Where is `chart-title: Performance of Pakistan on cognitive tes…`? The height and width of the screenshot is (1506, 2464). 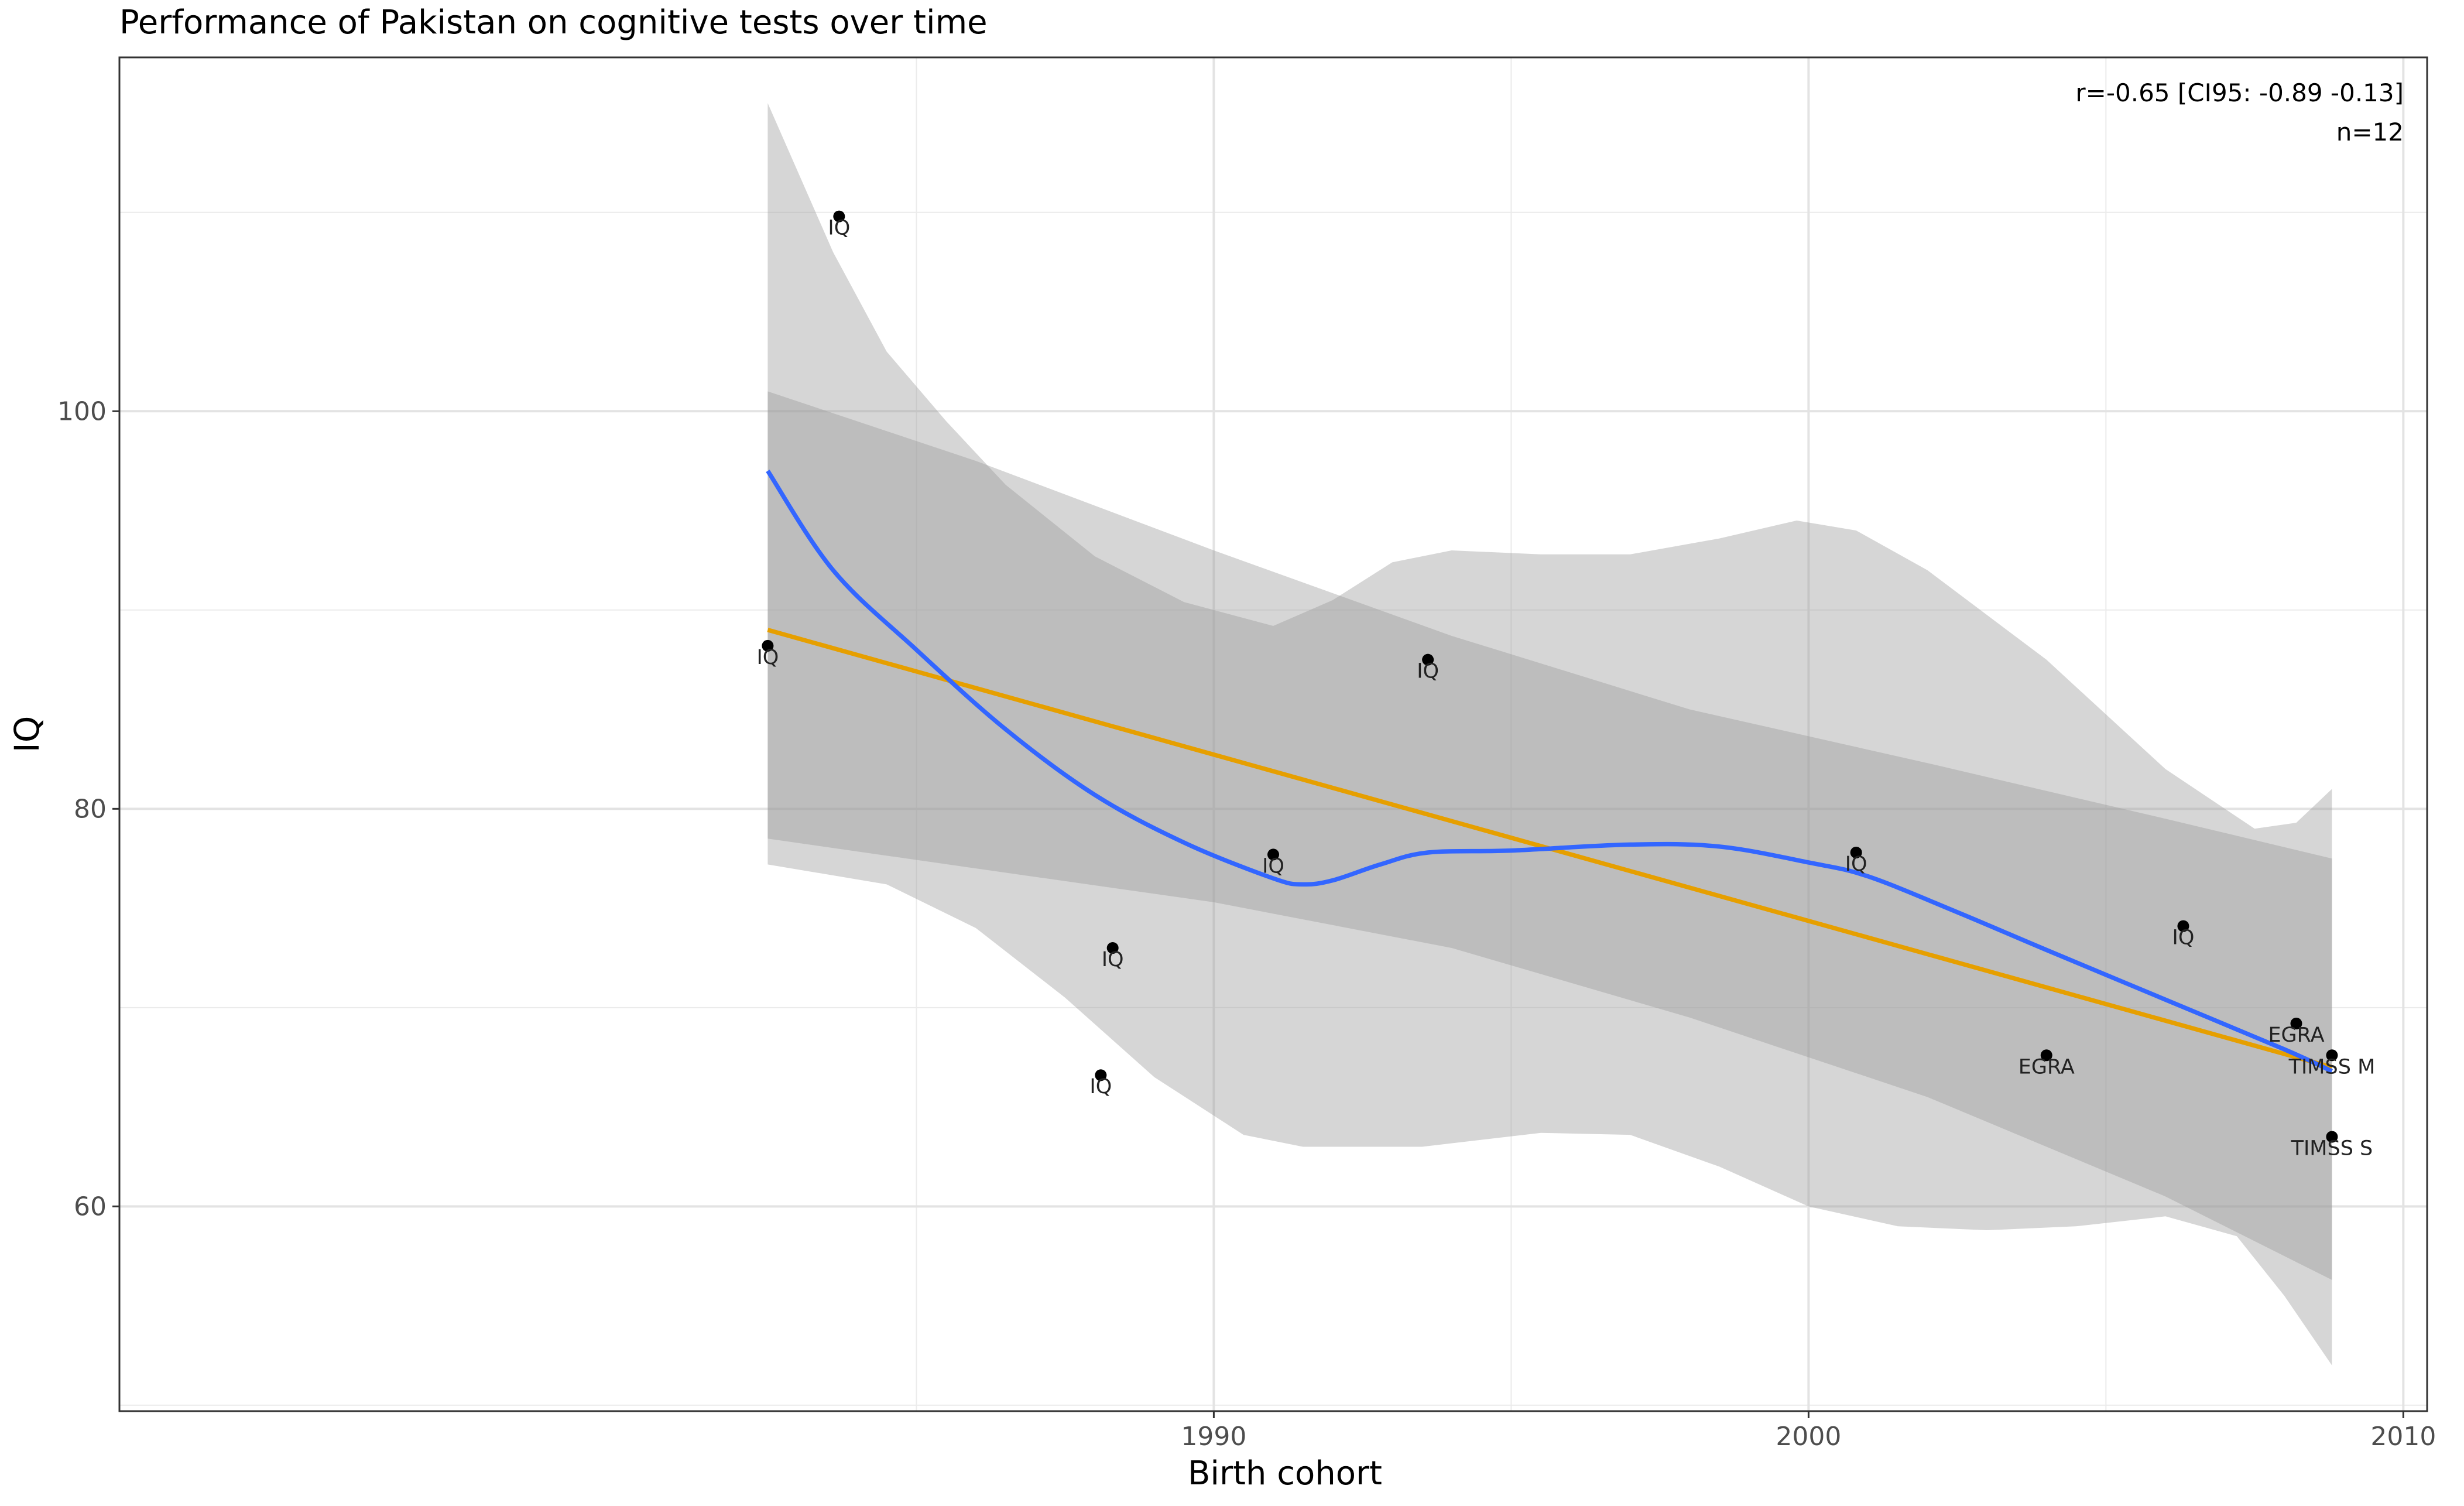 chart-title: Performance of Pakistan on cognitive tes… is located at coordinates (553, 23).